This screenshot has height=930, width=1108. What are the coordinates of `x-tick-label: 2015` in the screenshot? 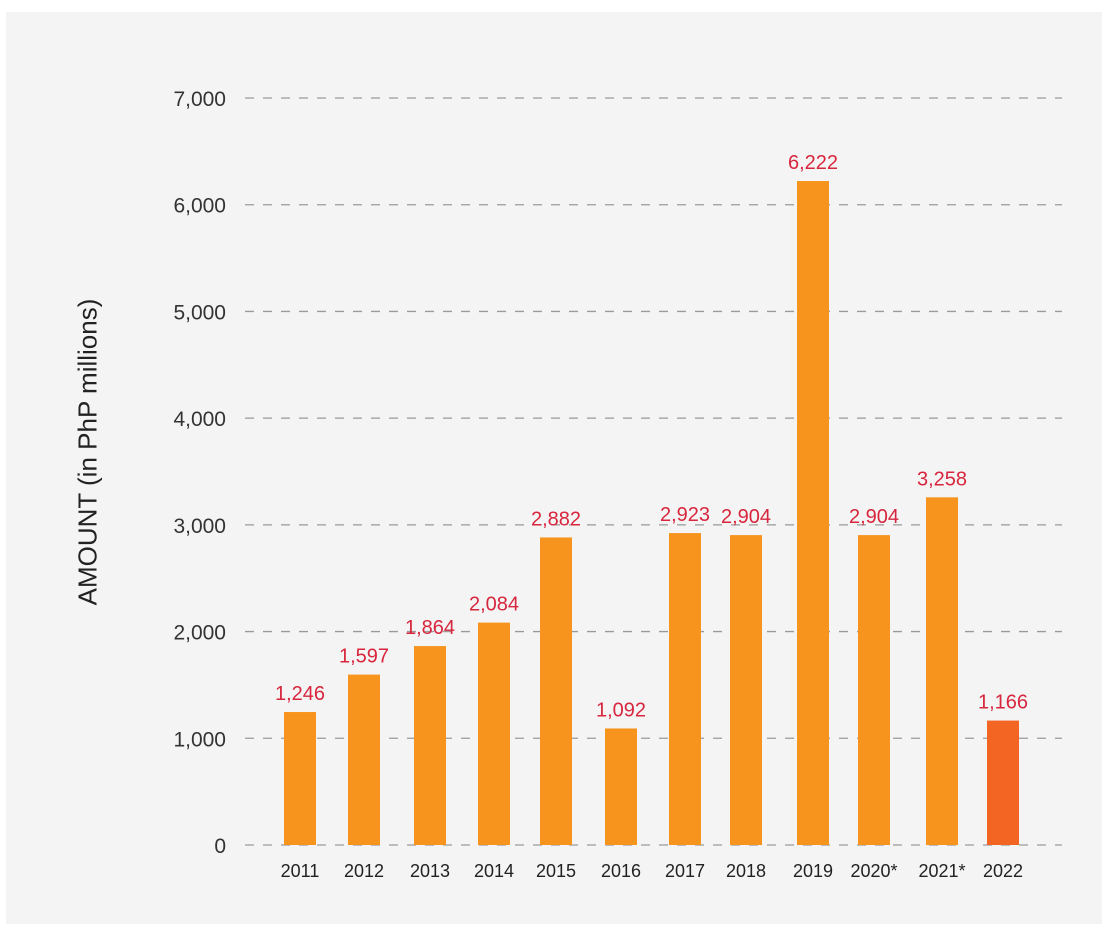 It's located at (556, 871).